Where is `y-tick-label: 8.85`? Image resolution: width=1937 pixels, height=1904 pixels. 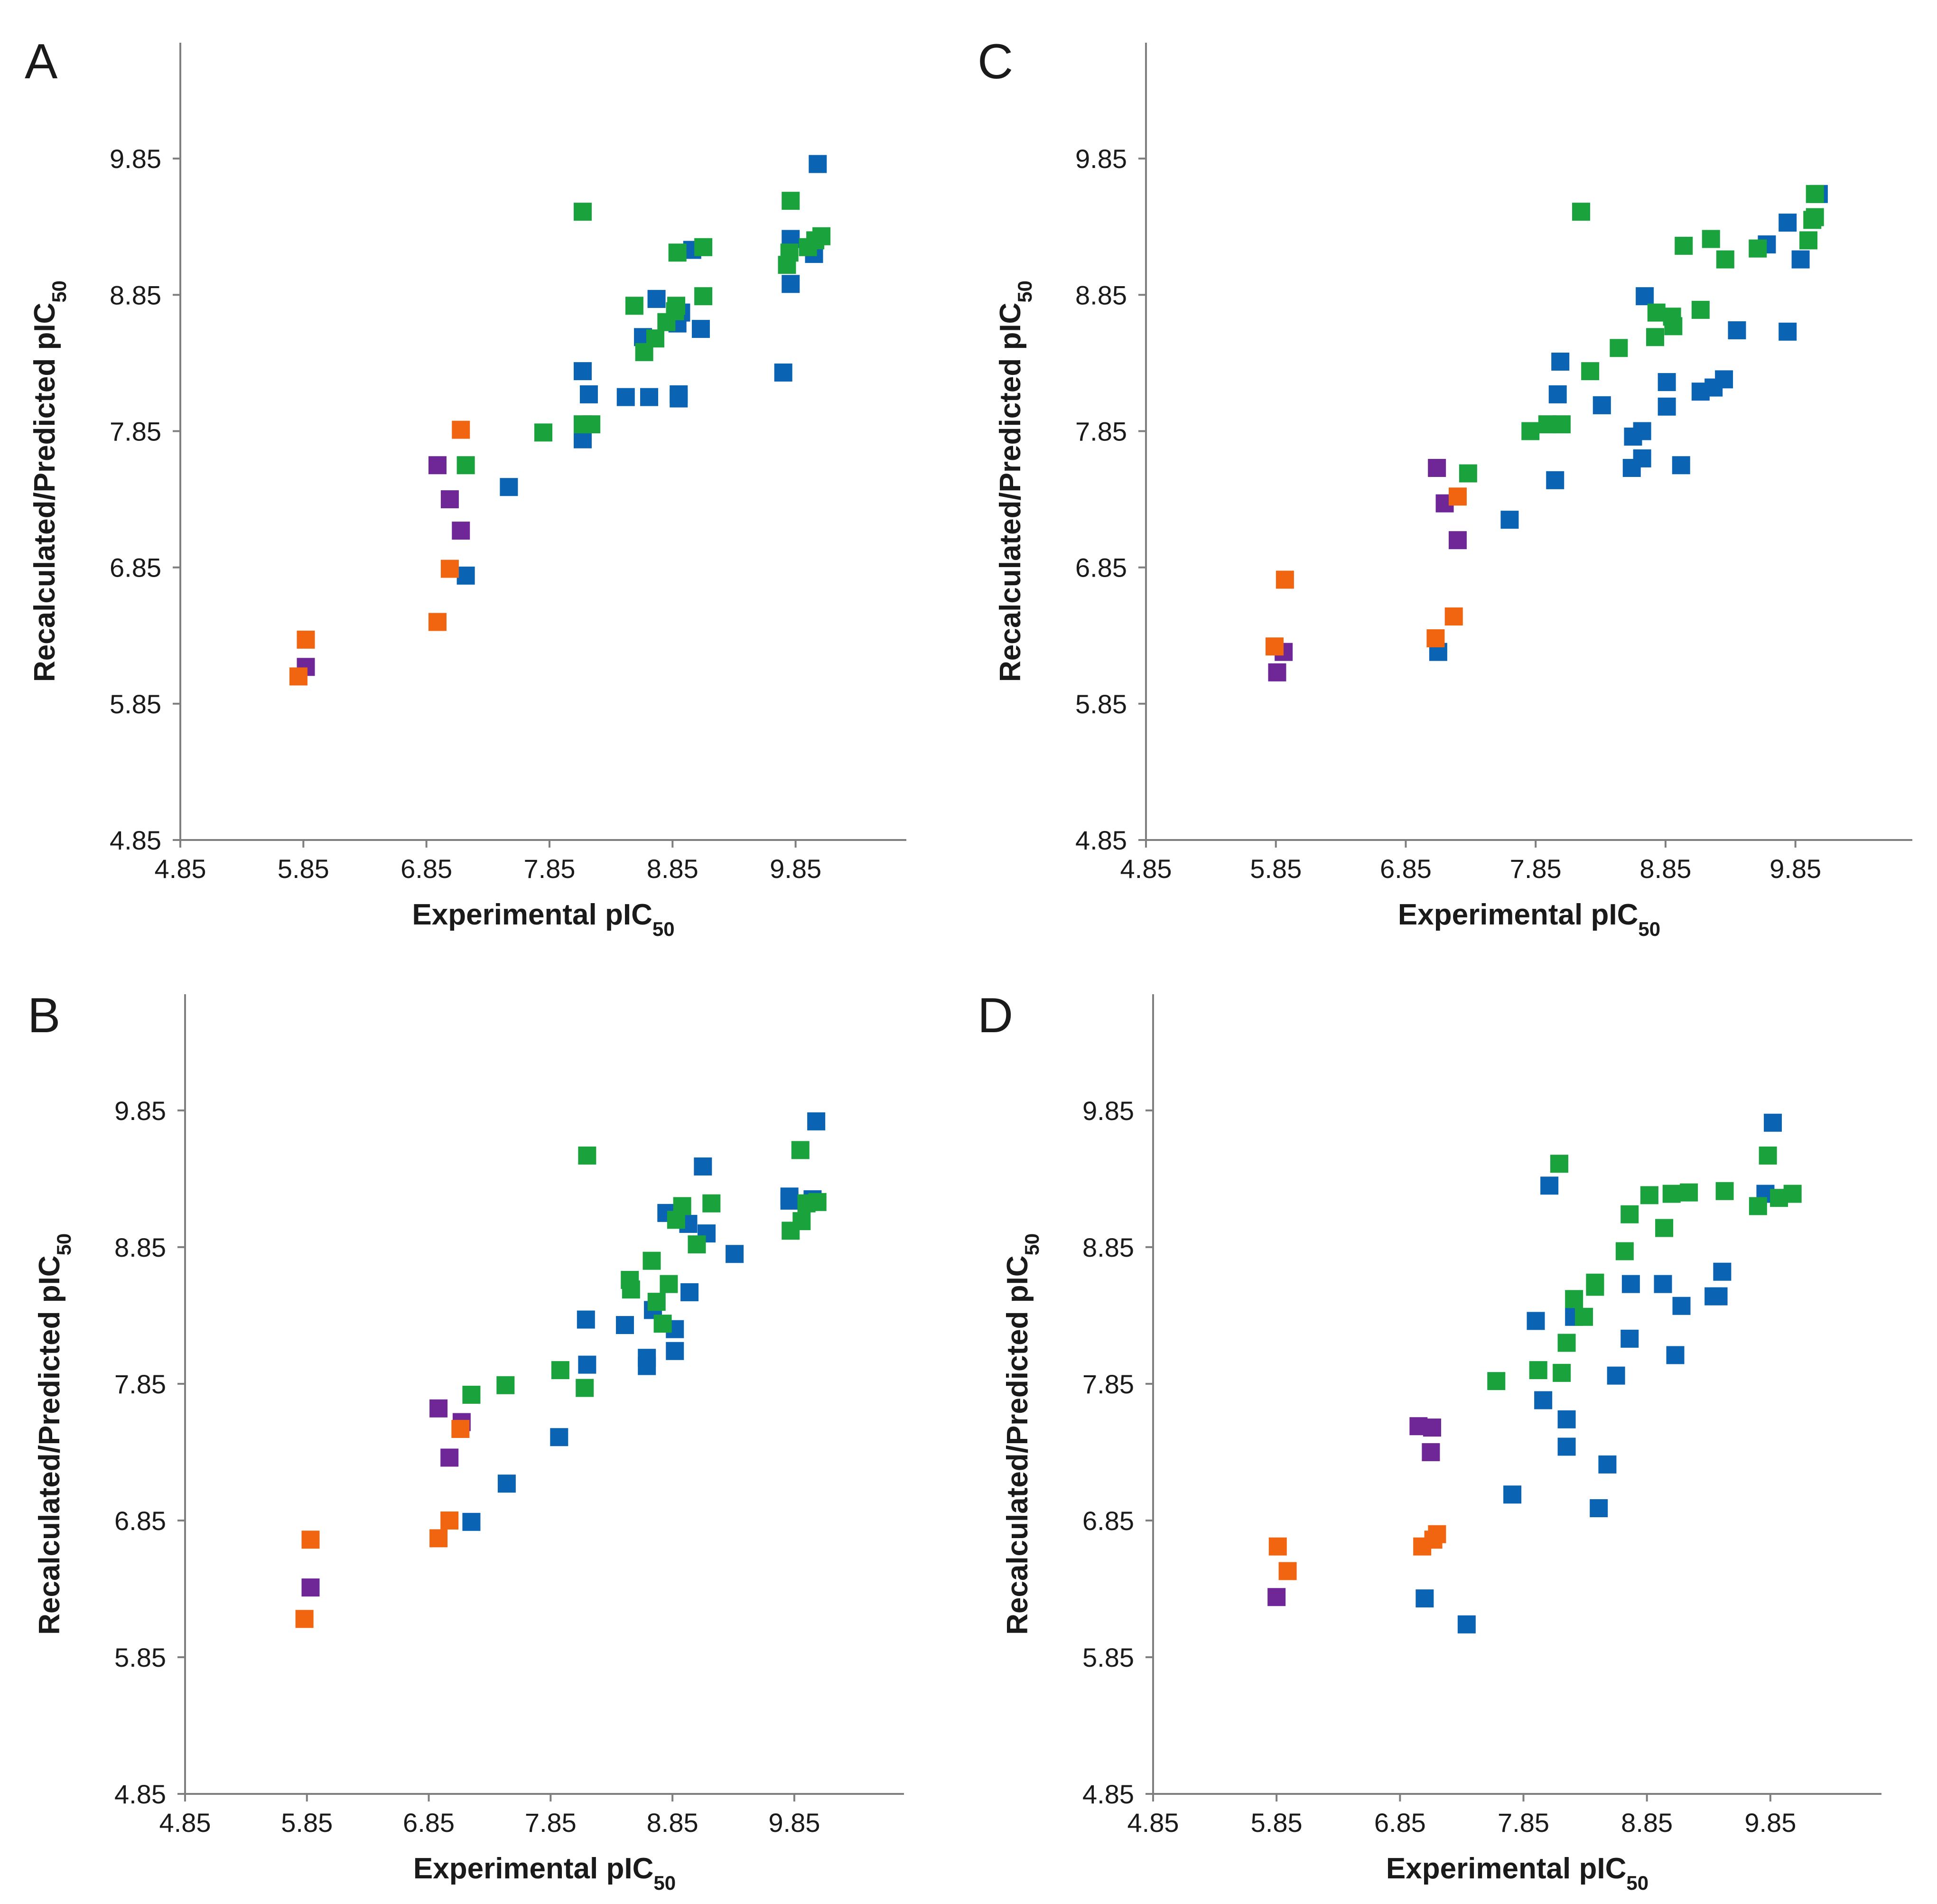 y-tick-label: 8.85 is located at coordinates (1101, 295).